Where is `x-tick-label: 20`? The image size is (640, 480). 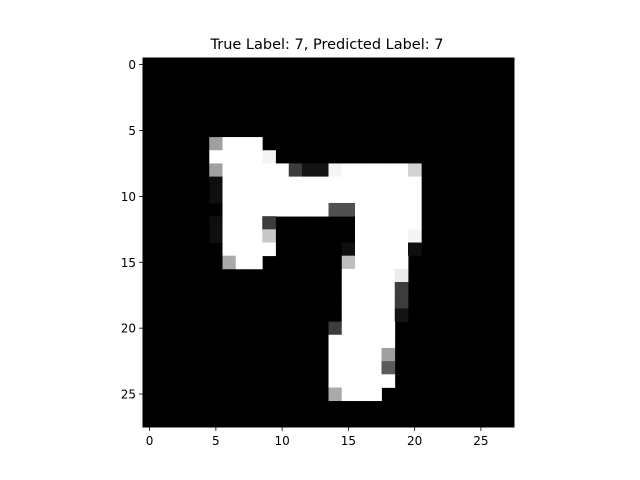
x-tick-label: 20 is located at coordinates (414, 441).